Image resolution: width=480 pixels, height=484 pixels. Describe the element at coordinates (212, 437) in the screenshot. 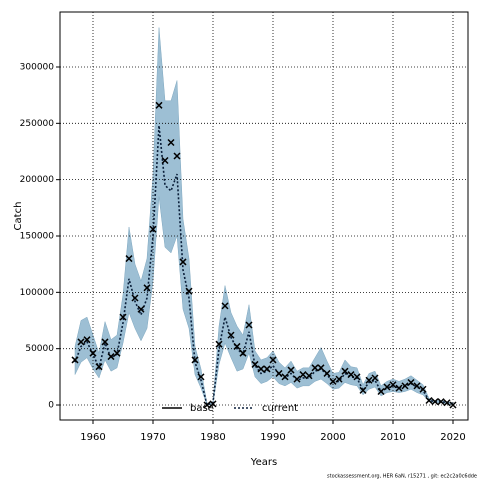

I see `x-tick-label: 1980` at that location.